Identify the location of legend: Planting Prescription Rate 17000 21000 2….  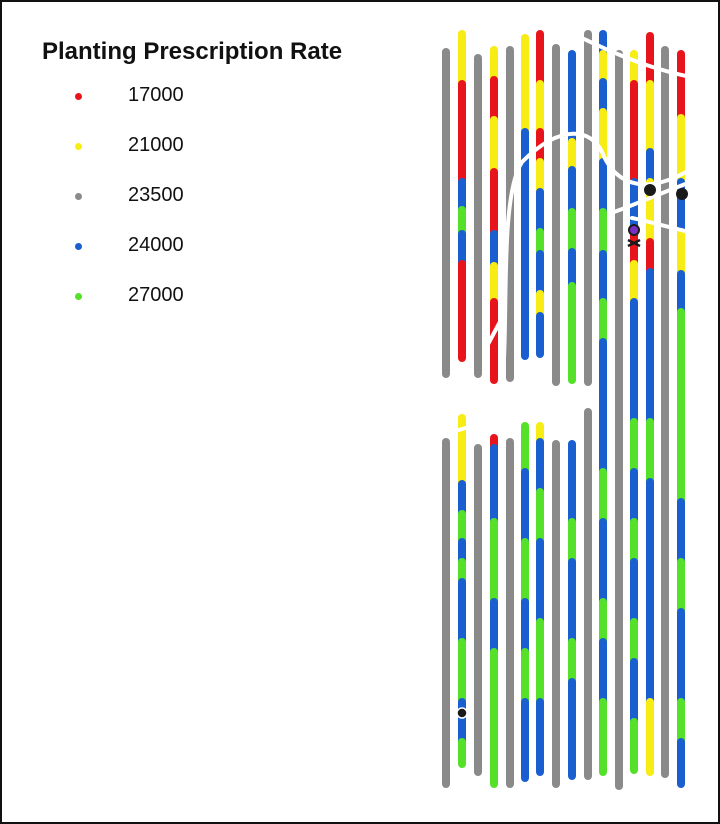
(192, 186).